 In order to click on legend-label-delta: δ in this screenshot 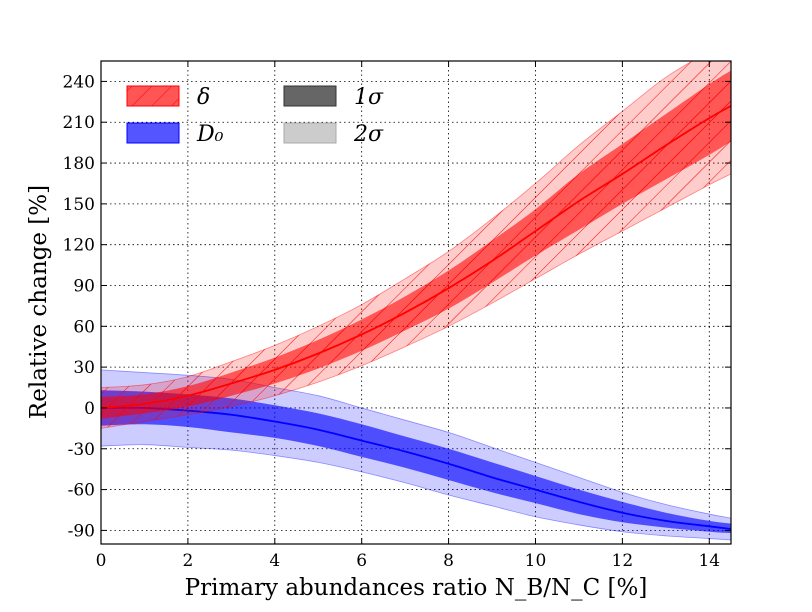, I will do `click(203, 97)`.